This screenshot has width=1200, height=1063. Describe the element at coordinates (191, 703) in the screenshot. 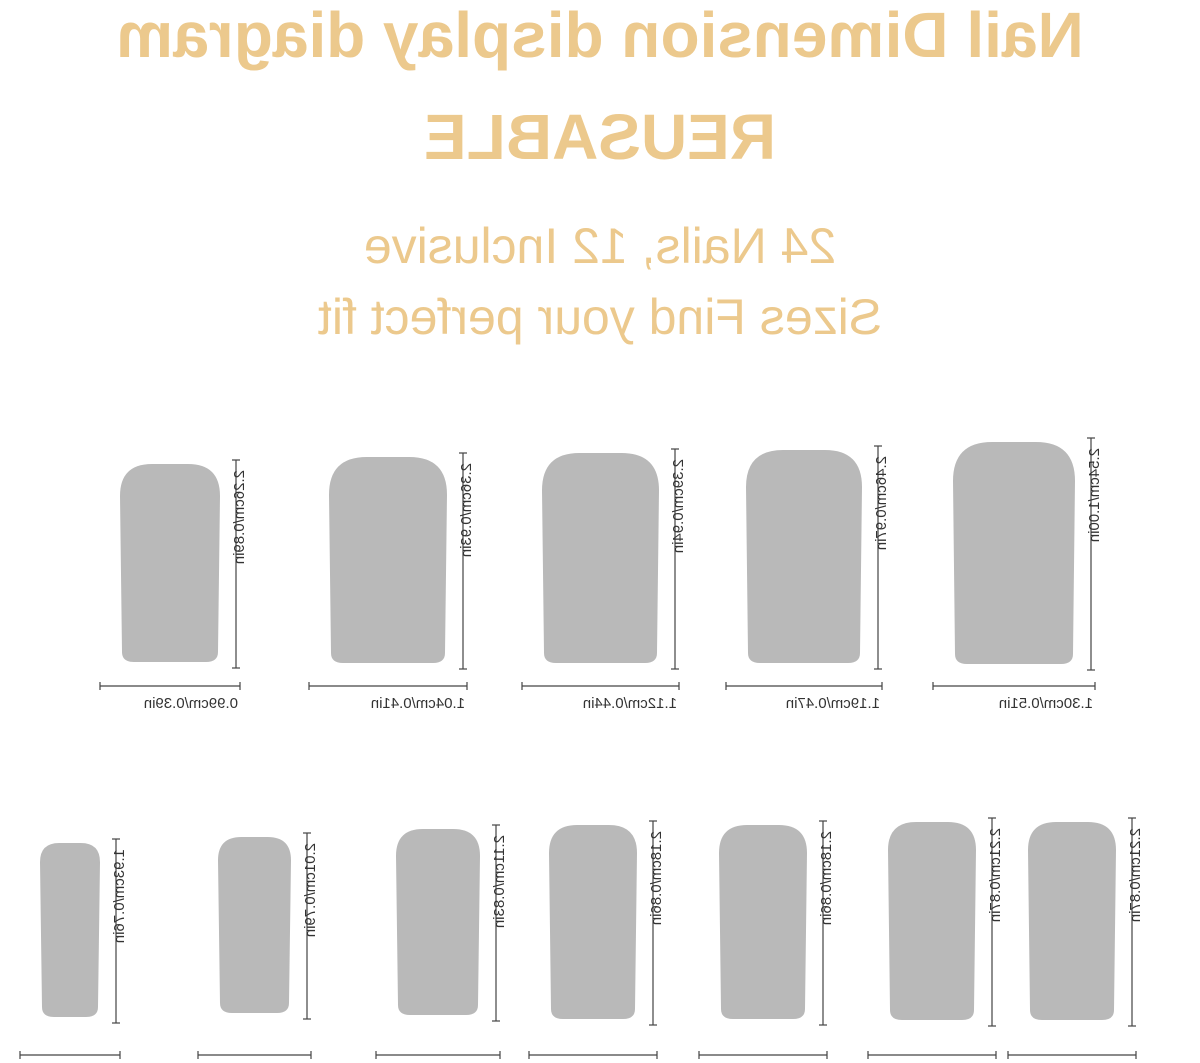

I see `nail-width-label: 0.99cm/0.39in` at that location.